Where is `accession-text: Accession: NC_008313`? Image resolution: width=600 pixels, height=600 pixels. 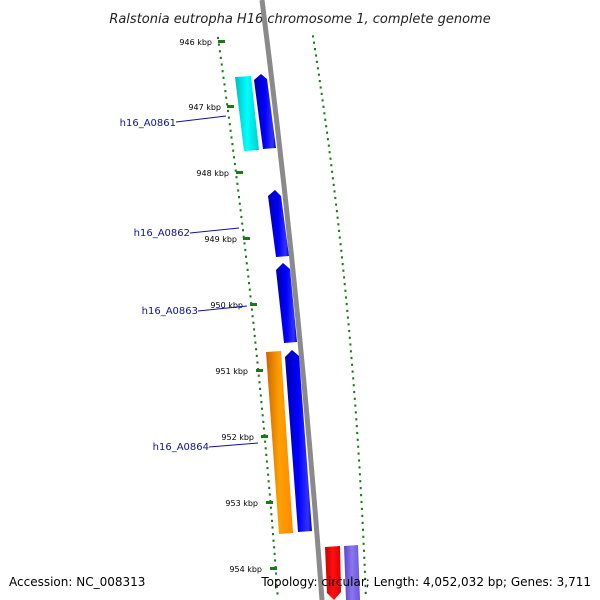 accession-text: Accession: NC_008313 is located at coordinates (77, 582).